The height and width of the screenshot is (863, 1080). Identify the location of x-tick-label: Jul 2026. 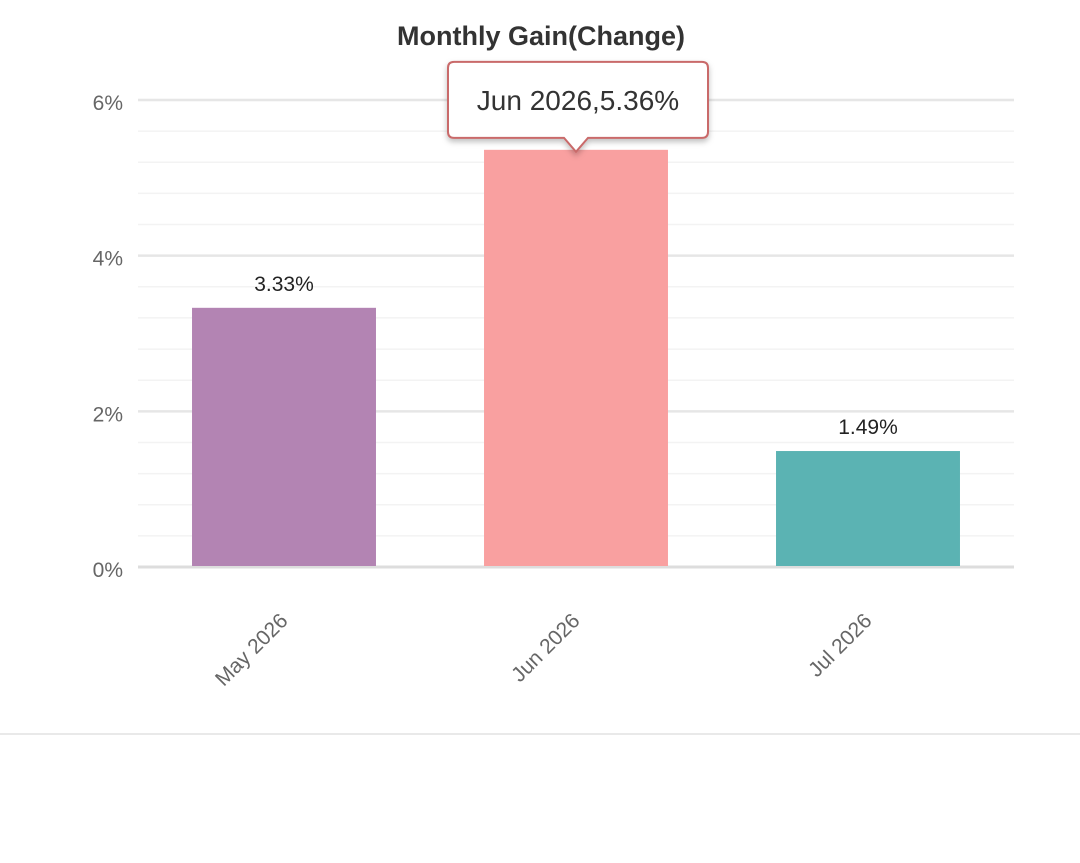
(840, 645).